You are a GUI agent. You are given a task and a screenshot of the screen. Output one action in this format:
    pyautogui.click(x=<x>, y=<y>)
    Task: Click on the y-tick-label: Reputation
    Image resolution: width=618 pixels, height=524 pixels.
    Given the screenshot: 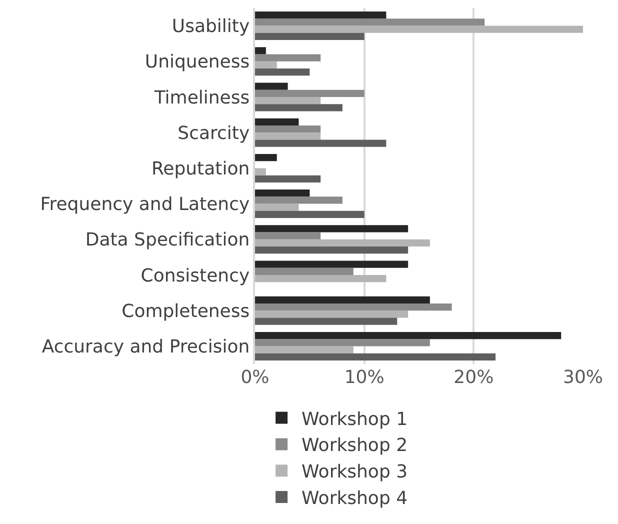 What is the action you would take?
    pyautogui.click(x=200, y=169)
    